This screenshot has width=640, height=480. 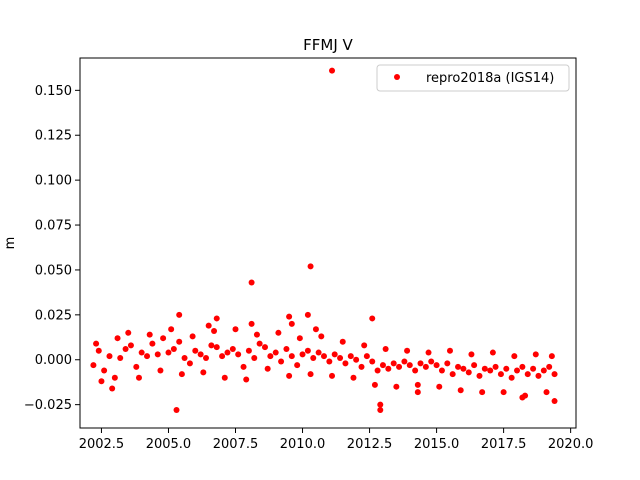 I want to click on x-tick-label: 2017.5, so click(x=504, y=444).